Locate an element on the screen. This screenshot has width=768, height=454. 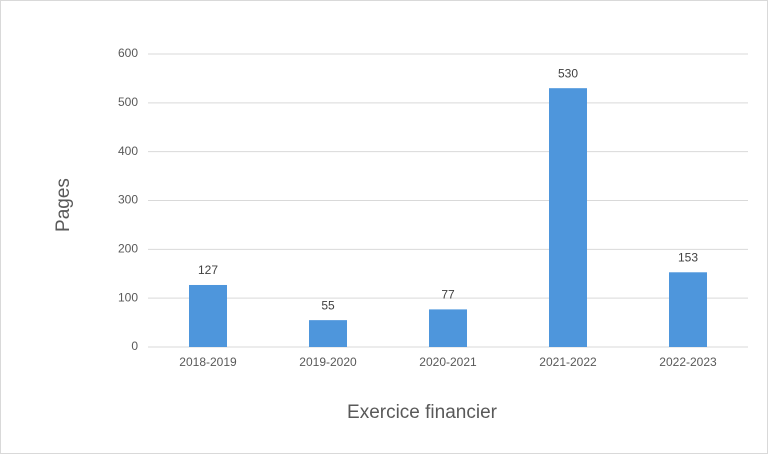
y-tick-label: 100 is located at coordinates (128, 297).